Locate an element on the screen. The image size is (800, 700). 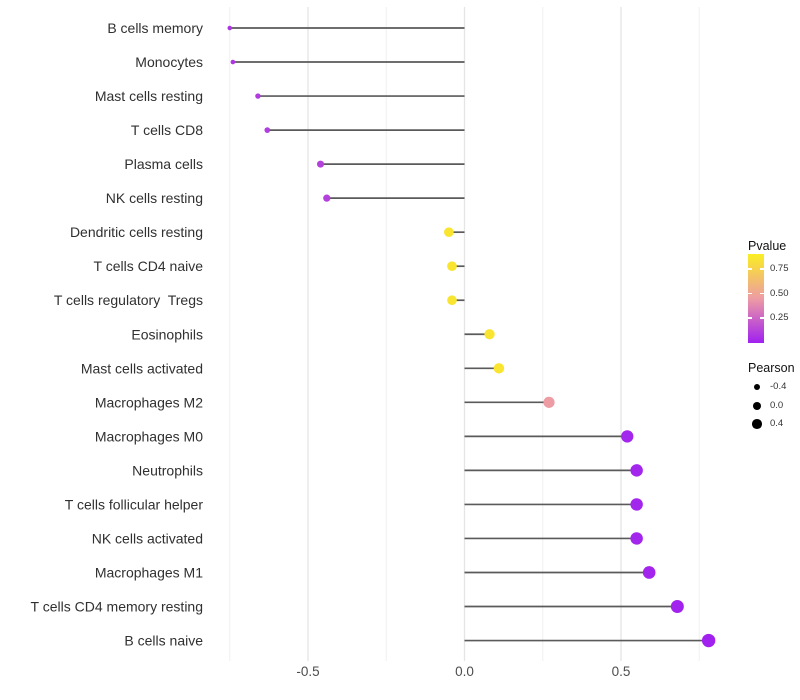
x-axis-tick-label: 0.0 is located at coordinates (464, 671).